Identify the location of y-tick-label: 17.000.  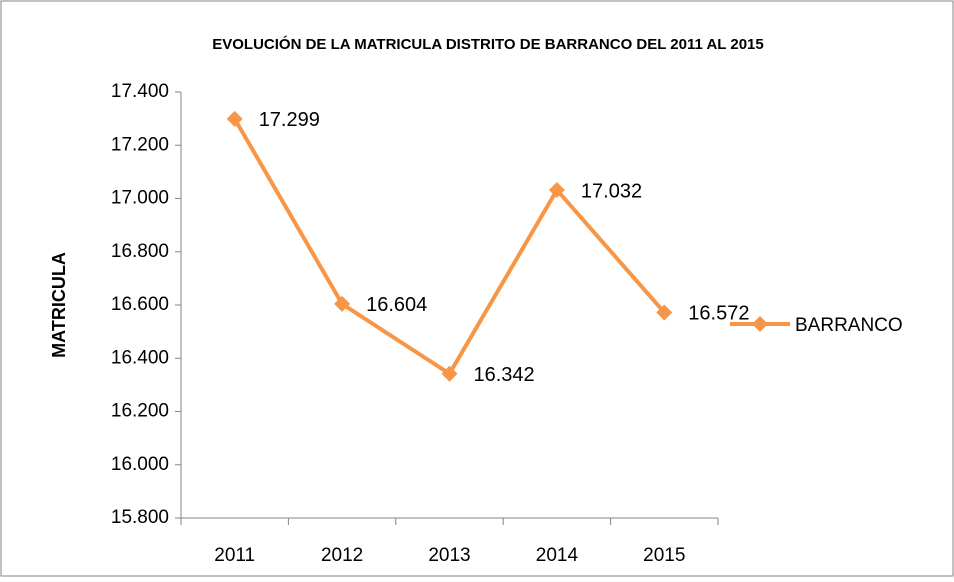
(140, 198).